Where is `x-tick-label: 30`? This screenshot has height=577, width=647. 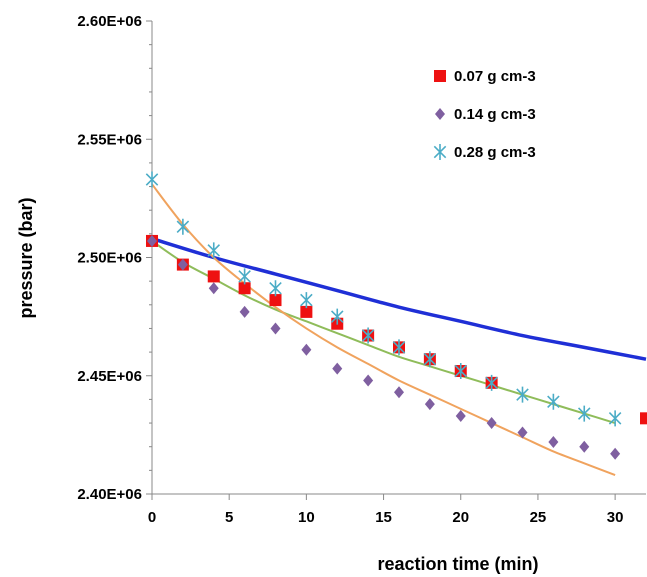
x-tick-label: 30 is located at coordinates (615, 517).